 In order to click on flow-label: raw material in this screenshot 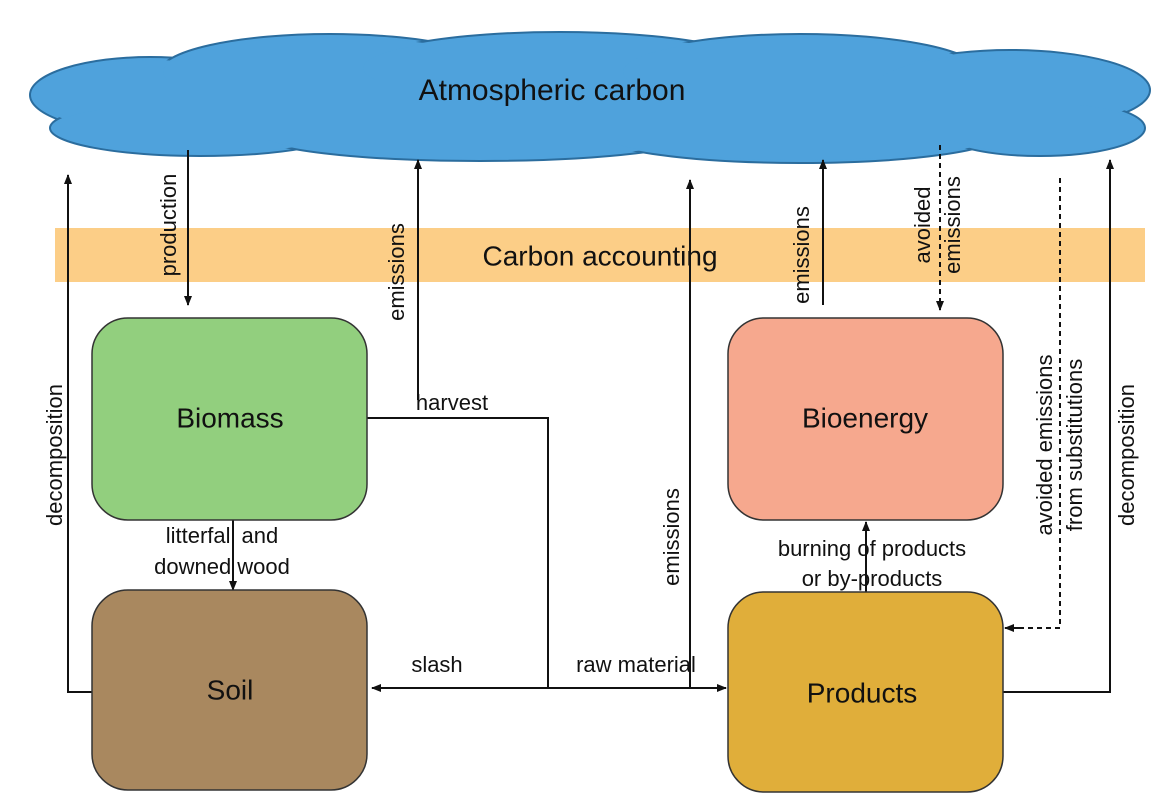, I will do `click(636, 664)`.